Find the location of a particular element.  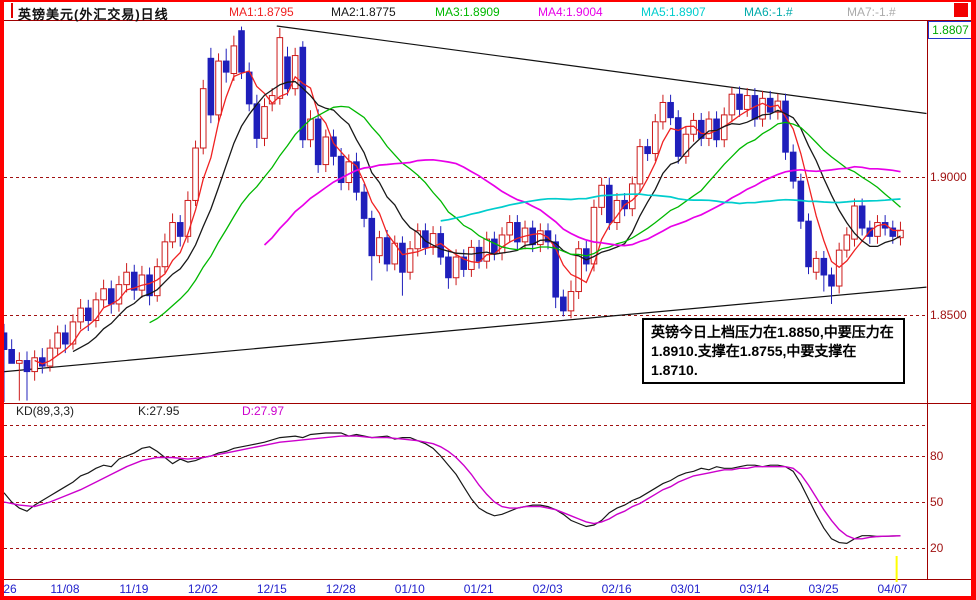

window-border-top is located at coordinates (488, 1).